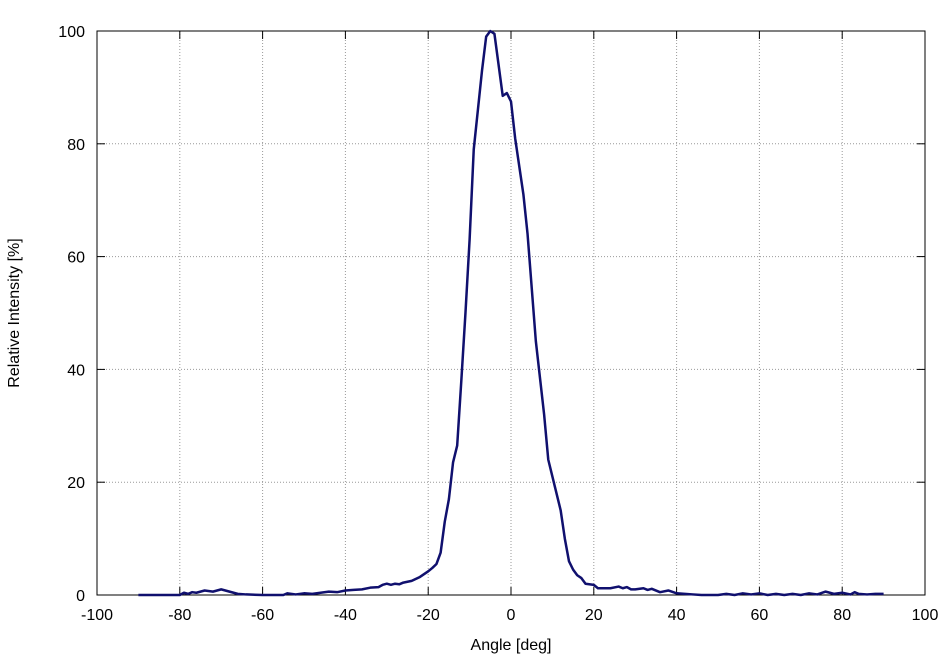 The width and height of the screenshot is (947, 659). I want to click on x-tick-label: -40, so click(345, 615).